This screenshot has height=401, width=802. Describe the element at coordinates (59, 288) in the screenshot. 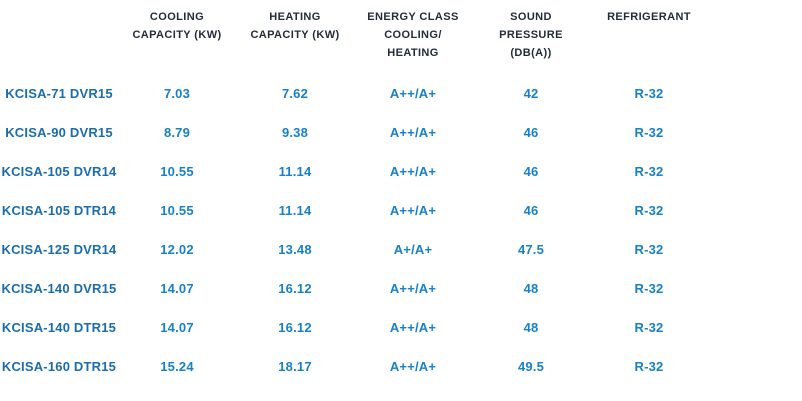

I see `model-cell: KCISA-140 DVR15` at that location.